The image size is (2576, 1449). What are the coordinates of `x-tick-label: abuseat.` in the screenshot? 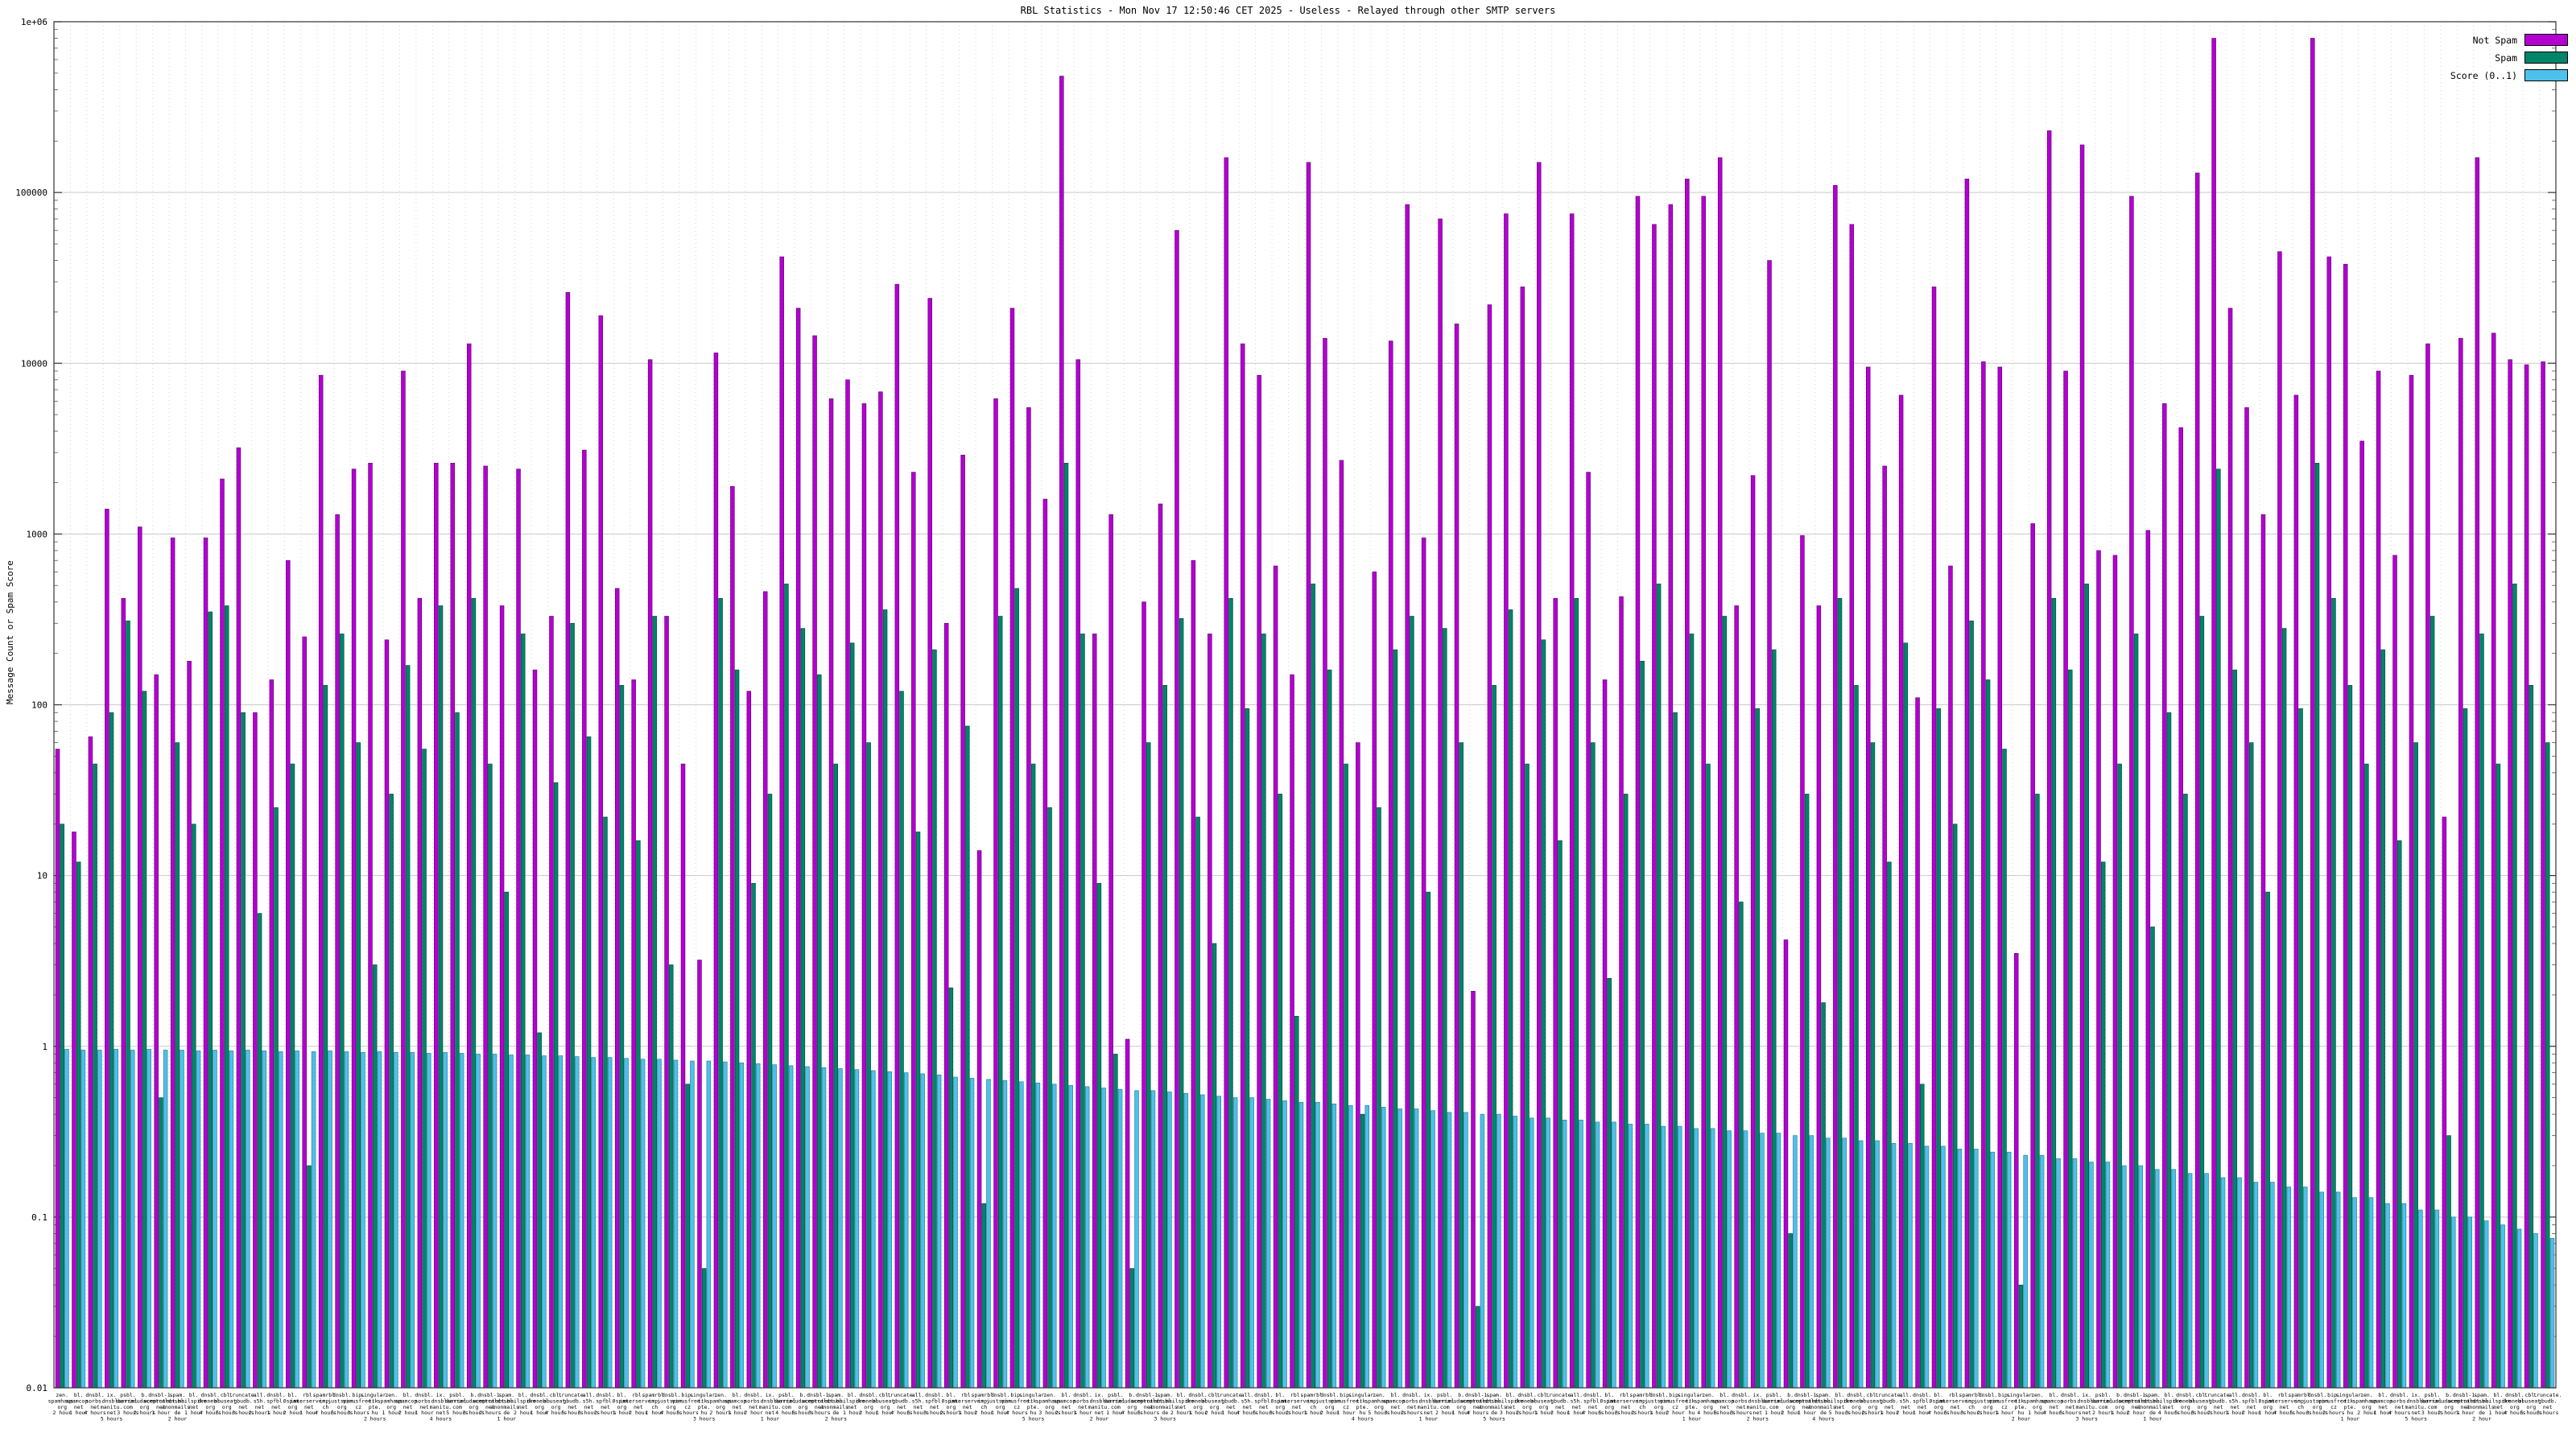 It's located at (1872, 1400).